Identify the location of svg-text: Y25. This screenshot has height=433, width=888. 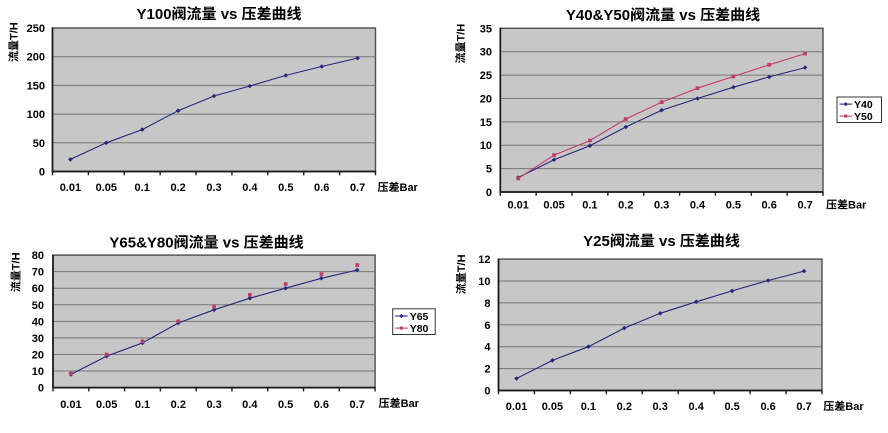
(596, 241).